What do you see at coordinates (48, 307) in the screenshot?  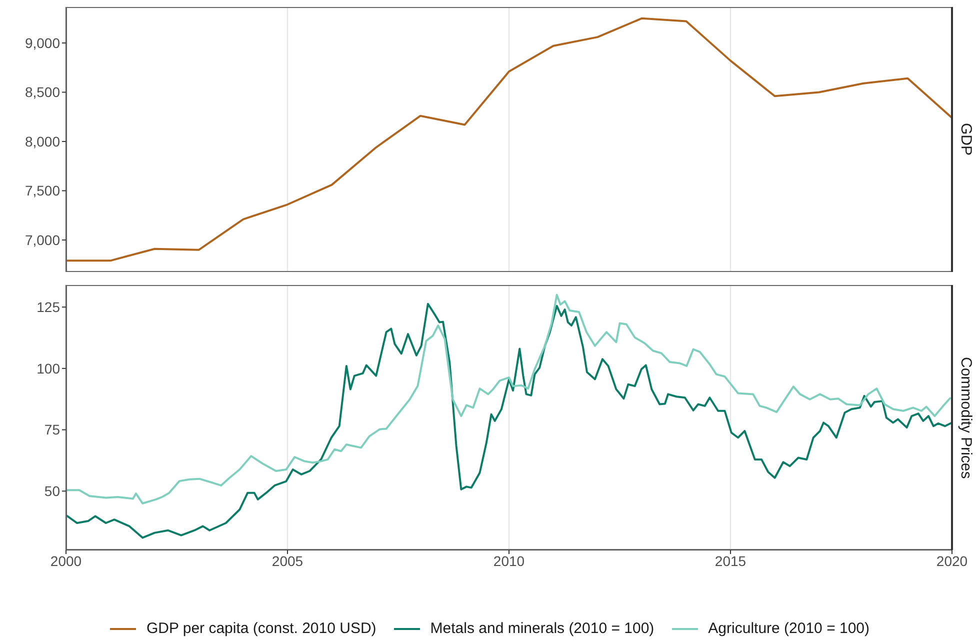 I see `y-tick-label: 125` at bounding box center [48, 307].